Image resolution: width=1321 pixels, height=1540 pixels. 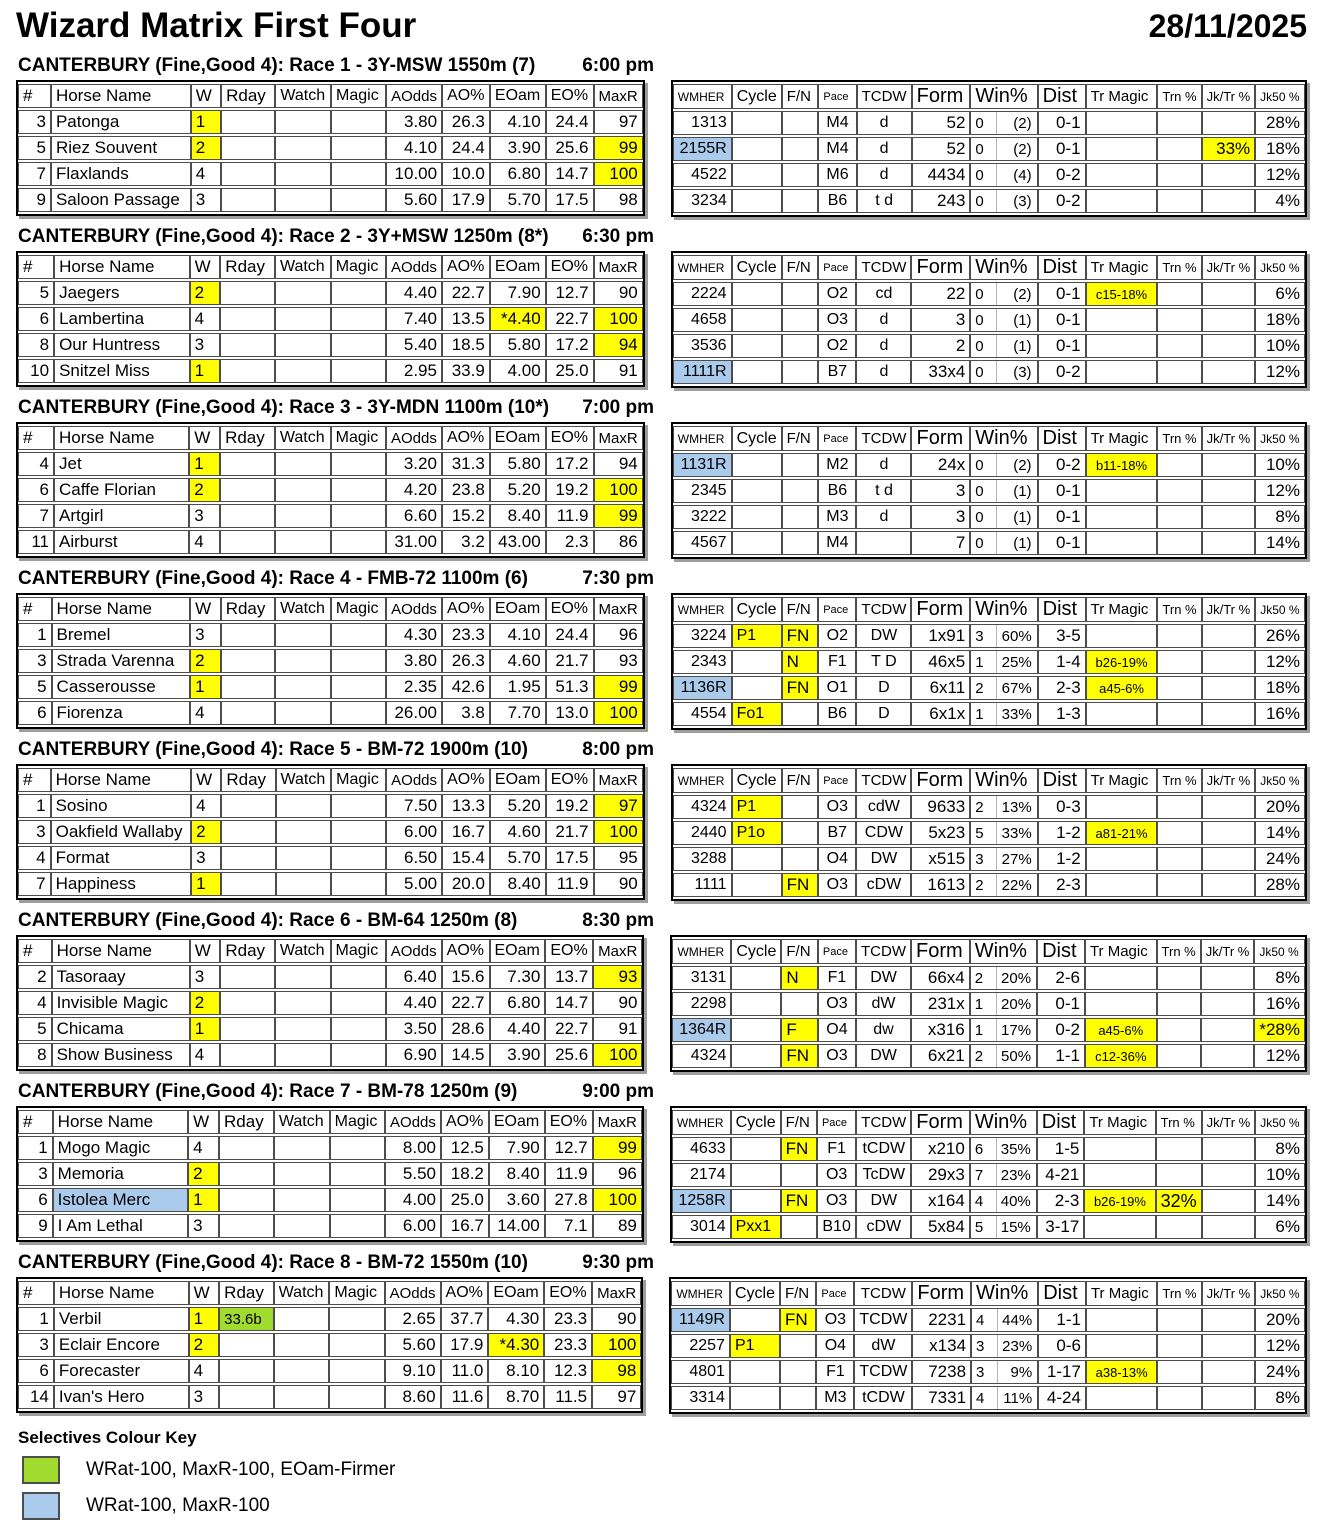 What do you see at coordinates (330, 293) in the screenshot?
I see `table-row: 5 Jaegers 2 4.40 22.7 7.90 12.7 90` at bounding box center [330, 293].